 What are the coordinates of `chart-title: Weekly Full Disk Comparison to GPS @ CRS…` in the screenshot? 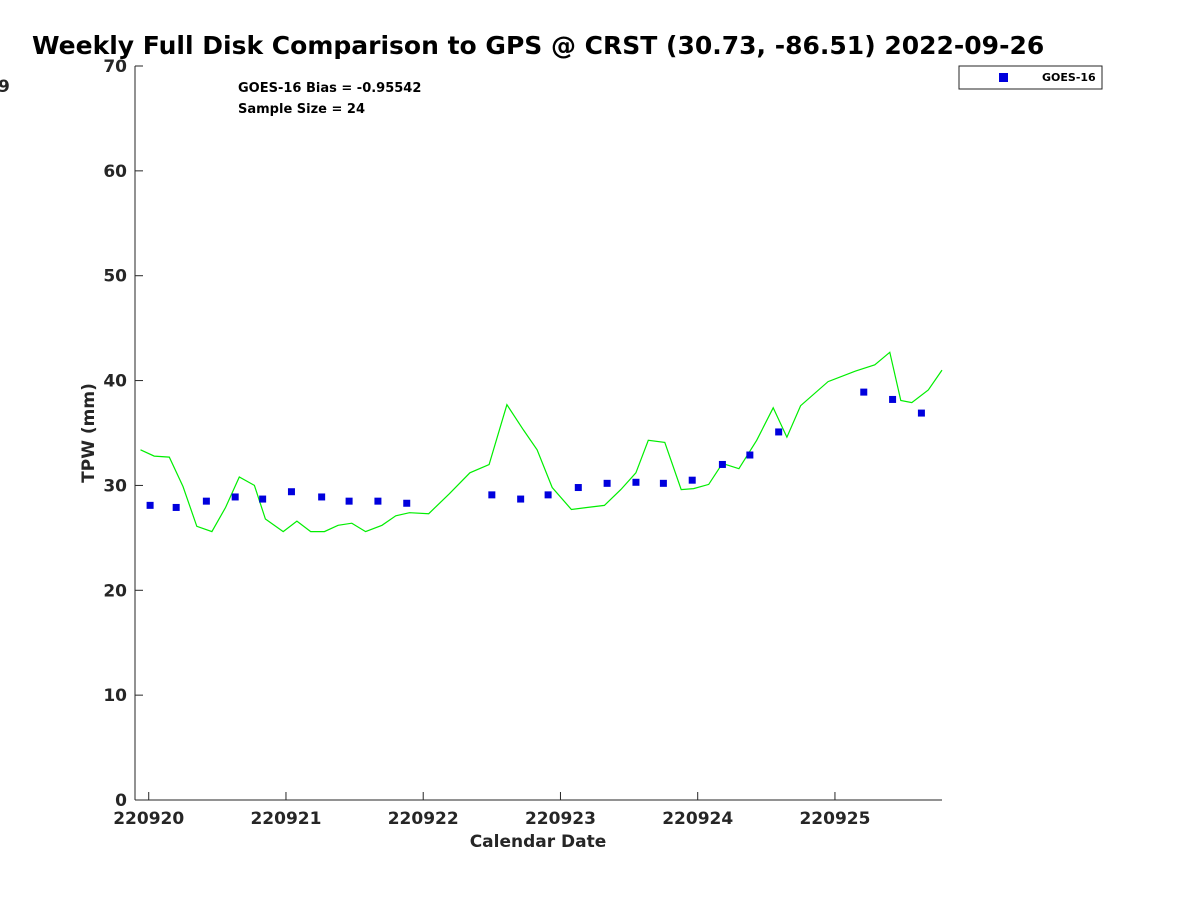 It's located at (538, 45).